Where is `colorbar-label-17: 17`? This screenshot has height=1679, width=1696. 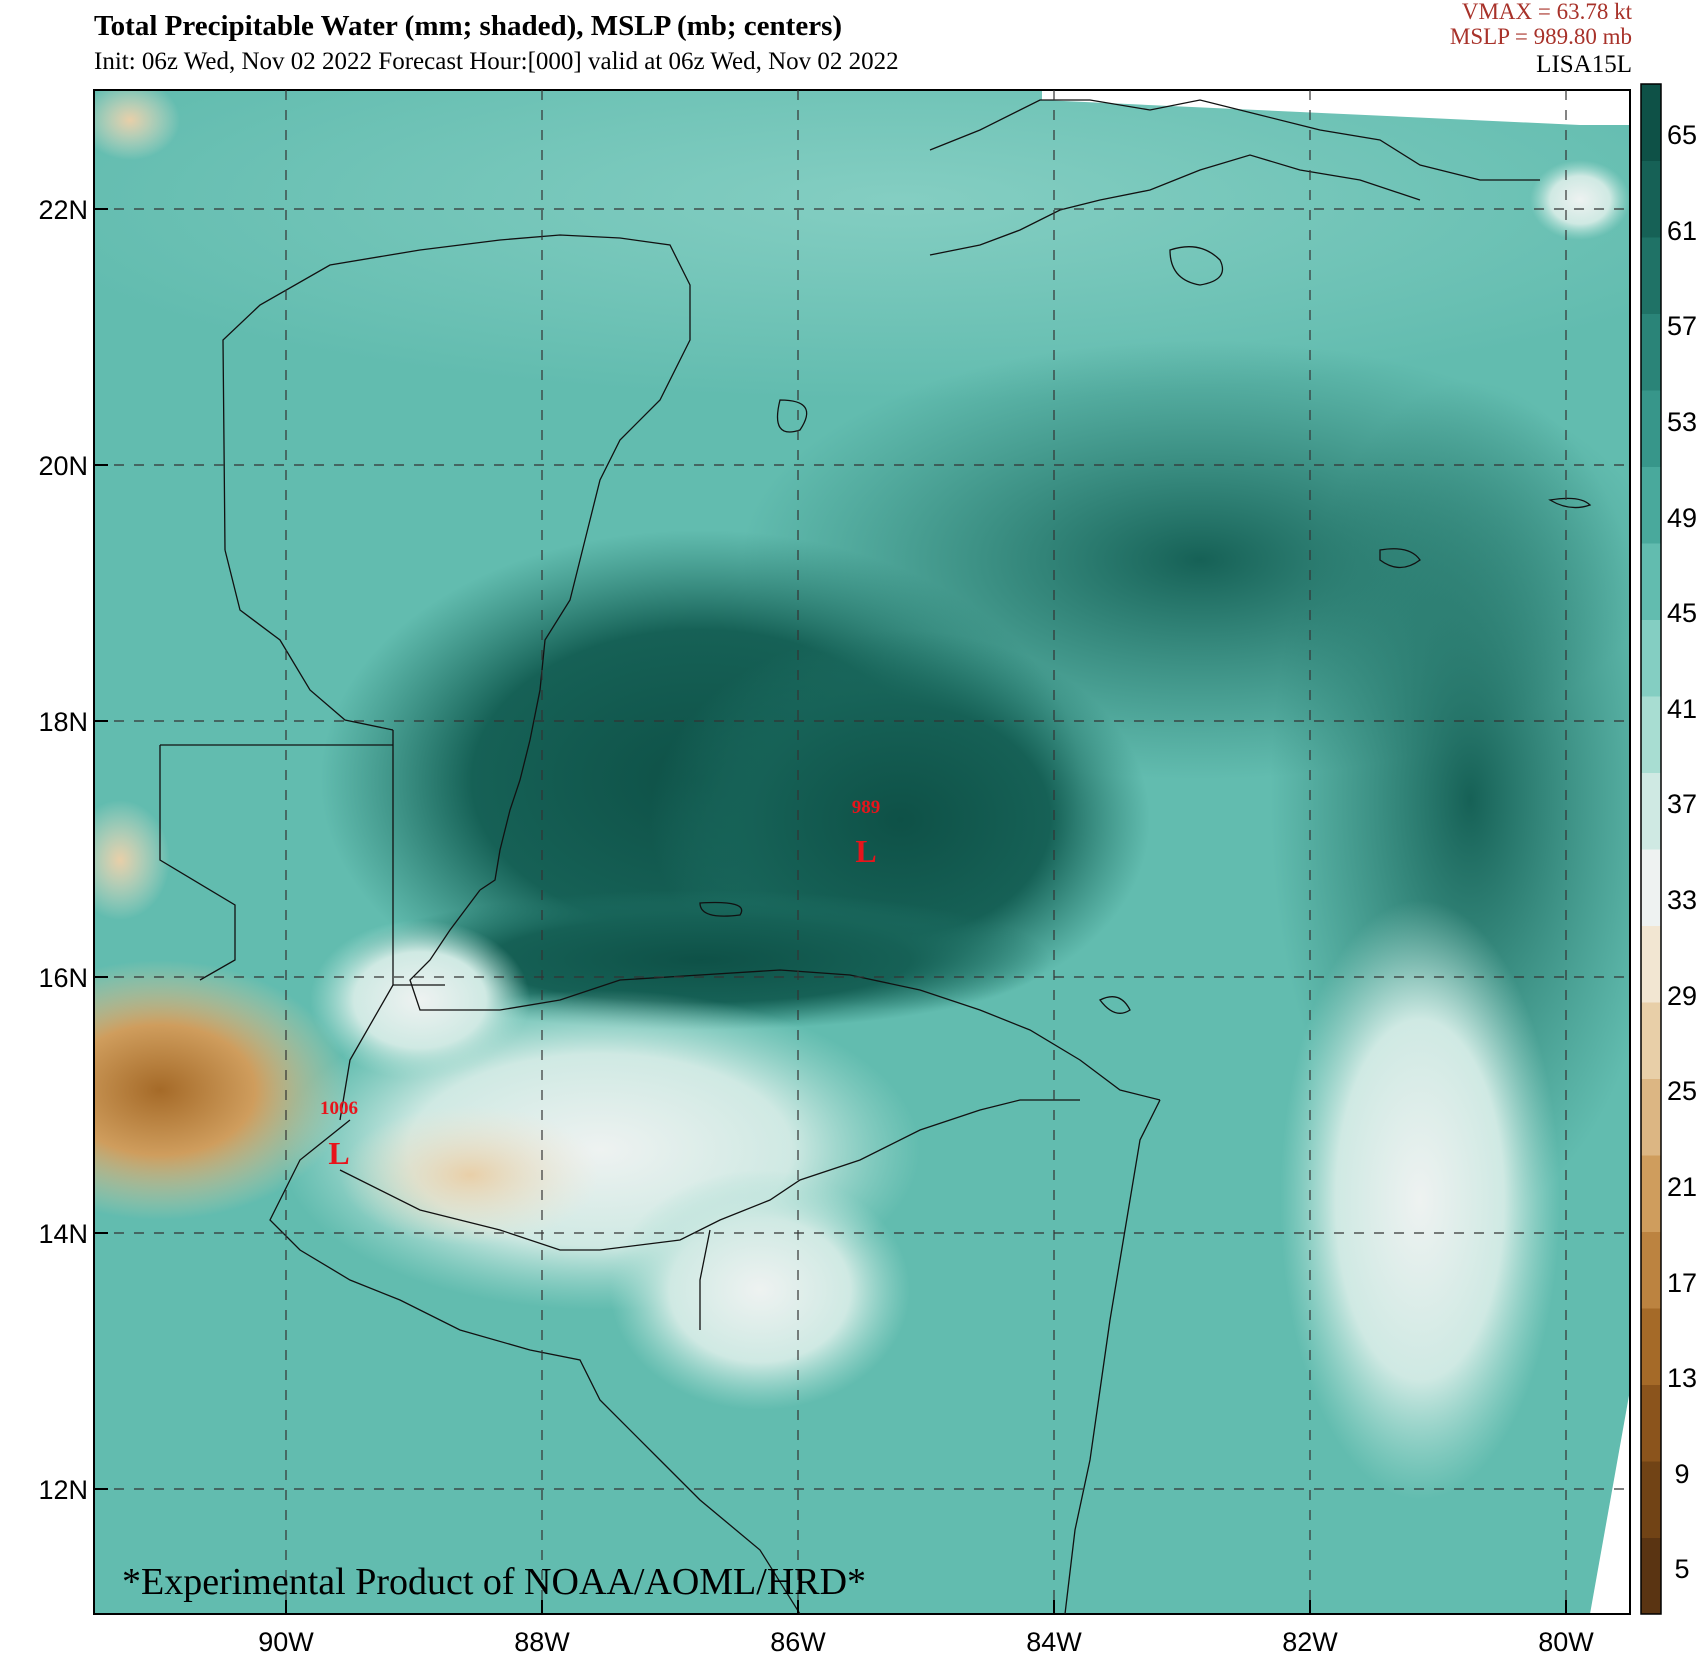
colorbar-label-17: 17 is located at coordinates (1681, 1283).